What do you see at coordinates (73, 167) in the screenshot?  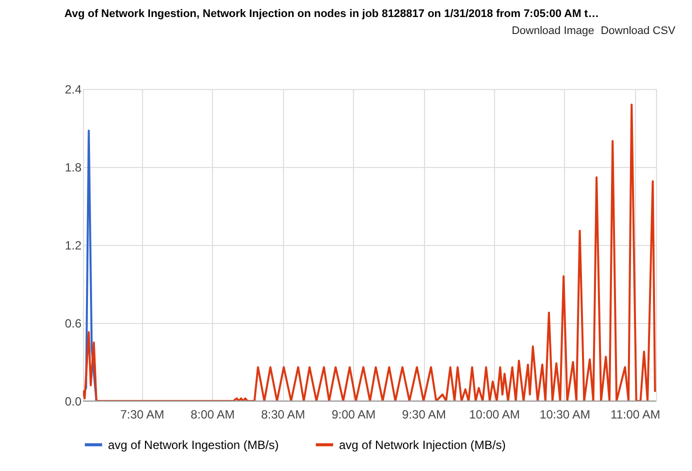 I see `y-tick-label: 1.8` at bounding box center [73, 167].